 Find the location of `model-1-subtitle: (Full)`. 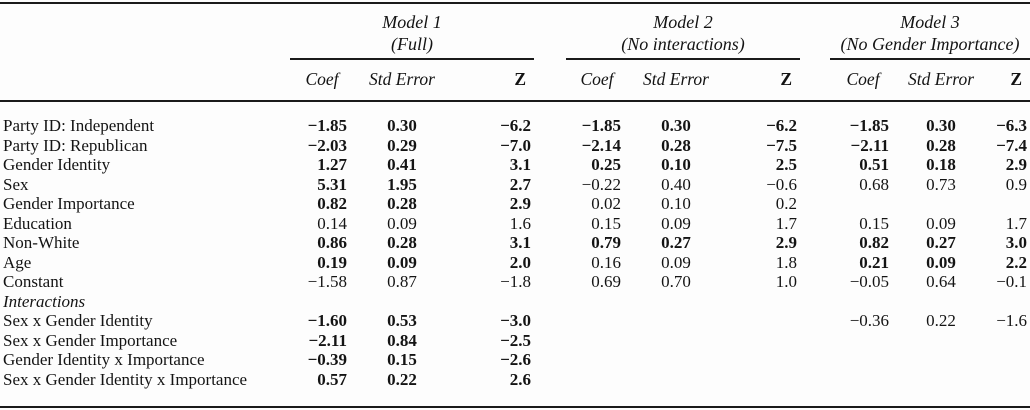

model-1-subtitle: (Full) is located at coordinates (412, 44).